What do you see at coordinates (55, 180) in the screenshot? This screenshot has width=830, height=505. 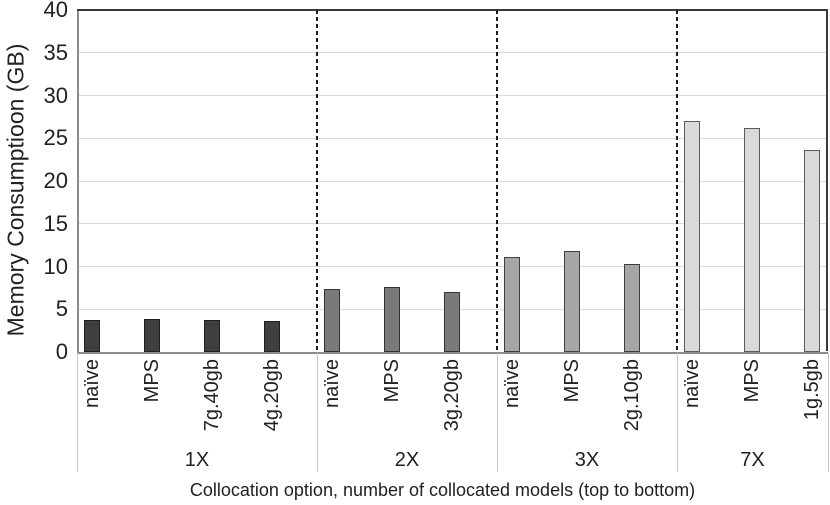 I see `y-axis-tick-label: 20` at bounding box center [55, 180].